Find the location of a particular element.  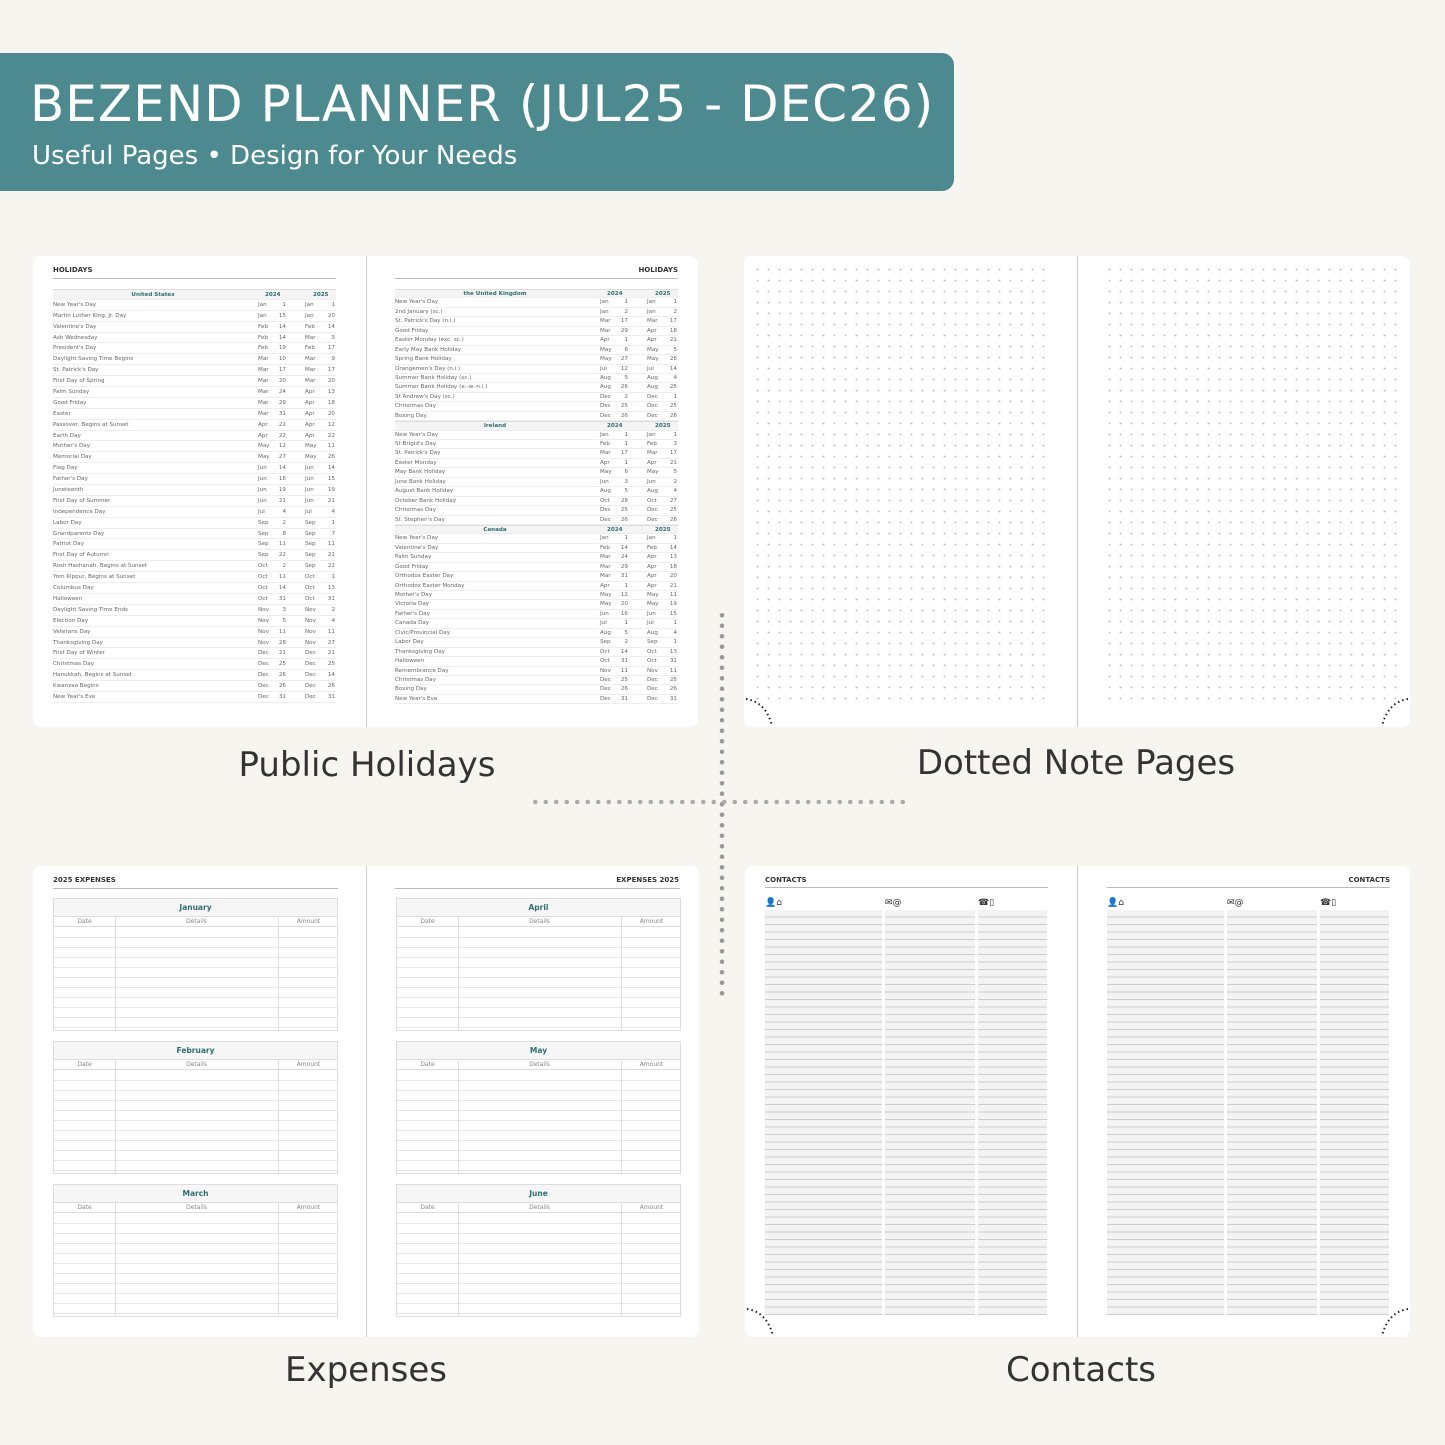

day-2025: 11 is located at coordinates (673, 595).